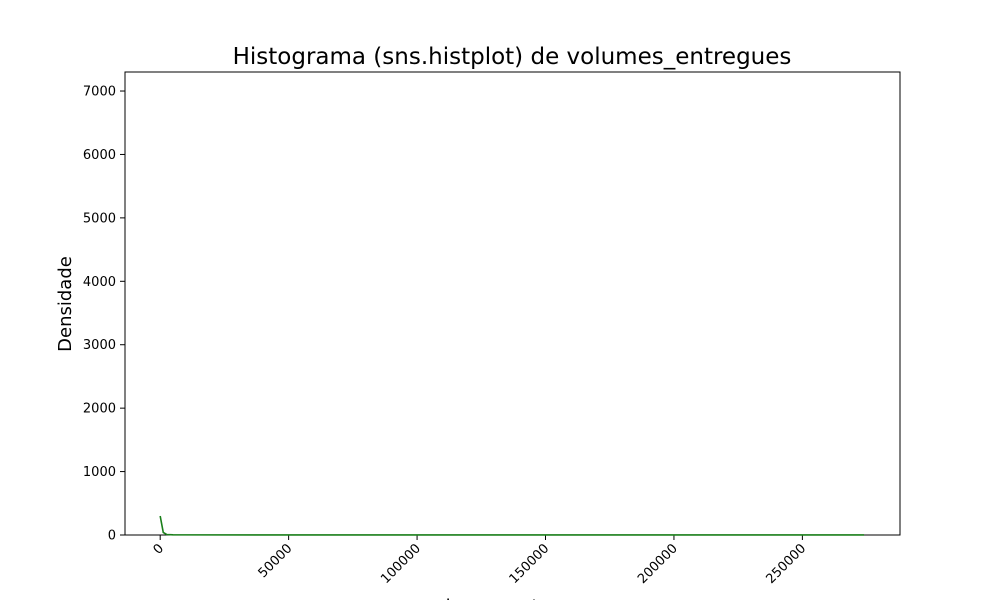 The image size is (1000, 600). What do you see at coordinates (480, 561) in the screenshot?
I see `x-axis: 0 50000 100000 150000 200000 250000` at bounding box center [480, 561].